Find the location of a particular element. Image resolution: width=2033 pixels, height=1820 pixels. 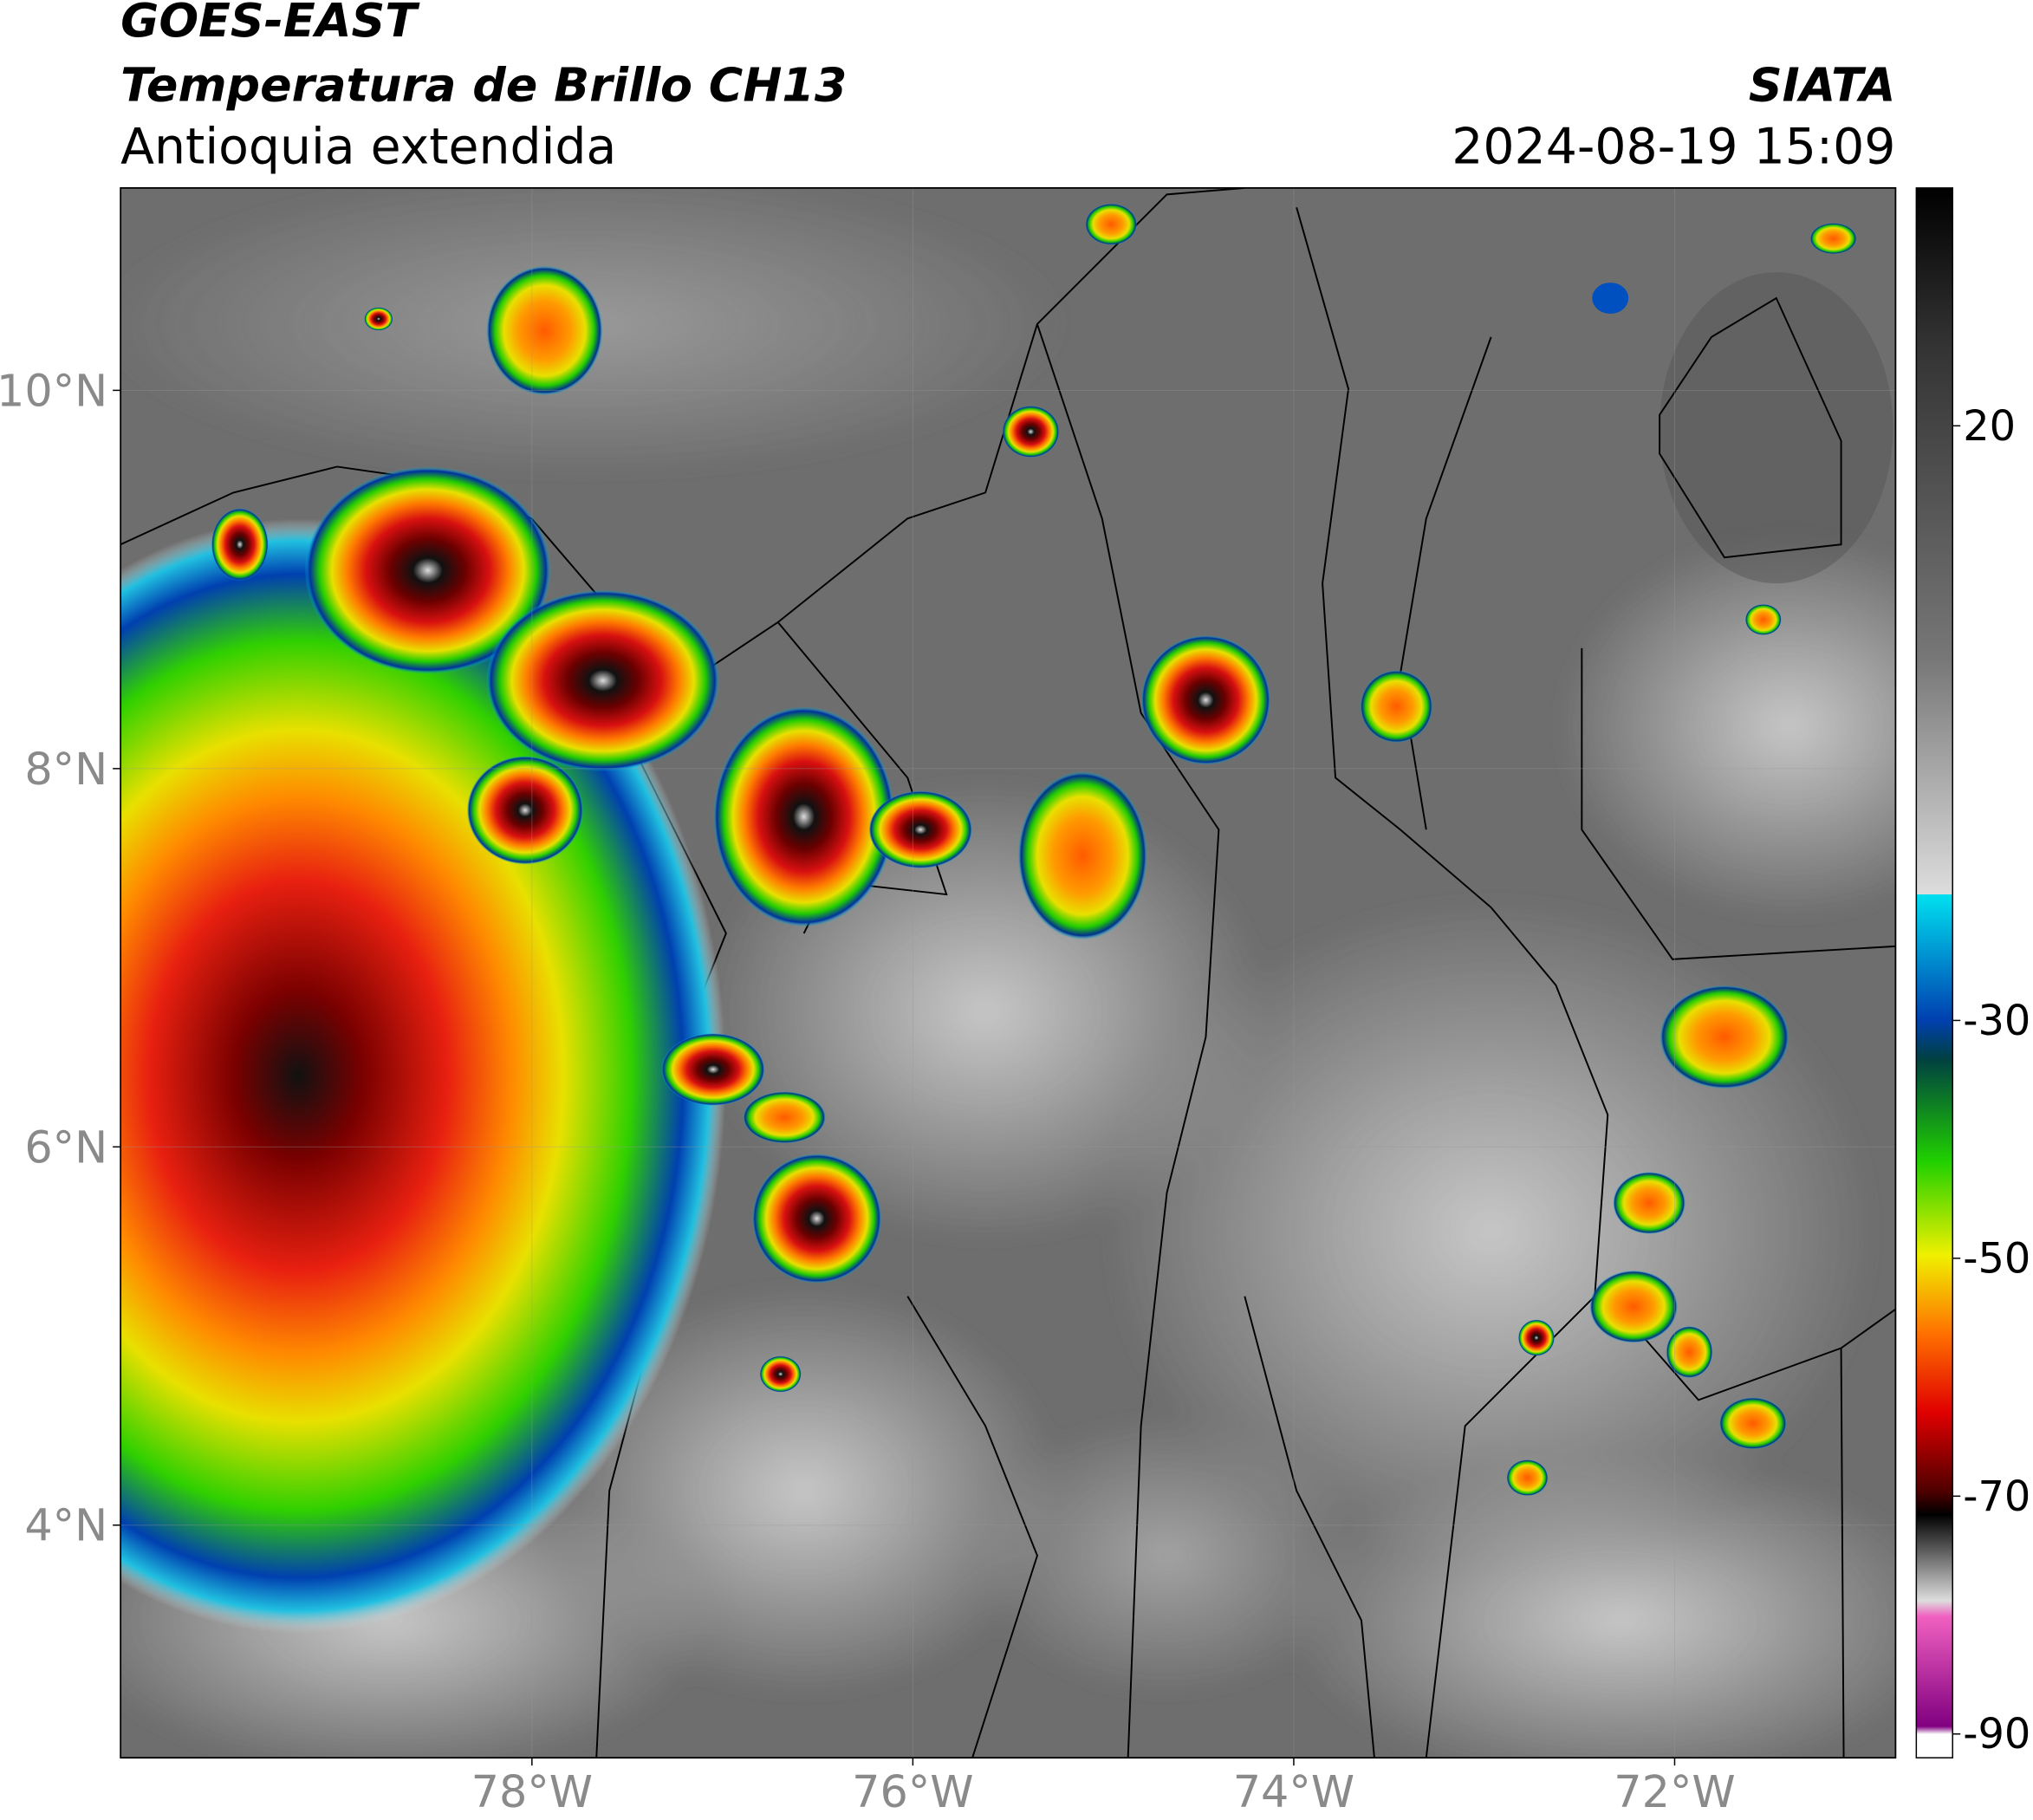

colorbar-tick-label: -30 is located at coordinates (1997, 1021).